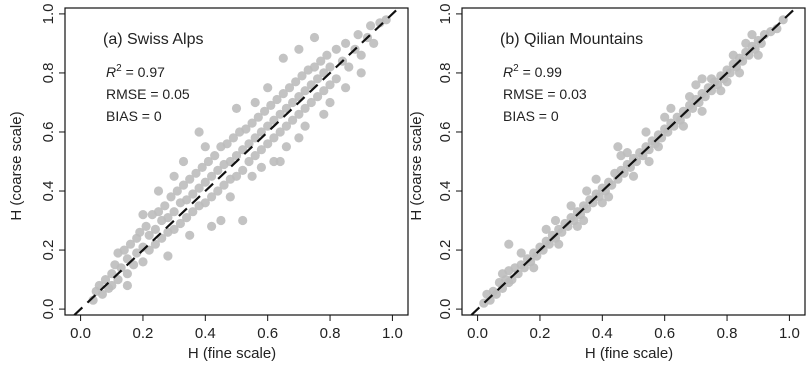 This screenshot has width=807, height=369. Describe the element at coordinates (48, 309) in the screenshot. I see `y-tick-label: 0.0` at that location.